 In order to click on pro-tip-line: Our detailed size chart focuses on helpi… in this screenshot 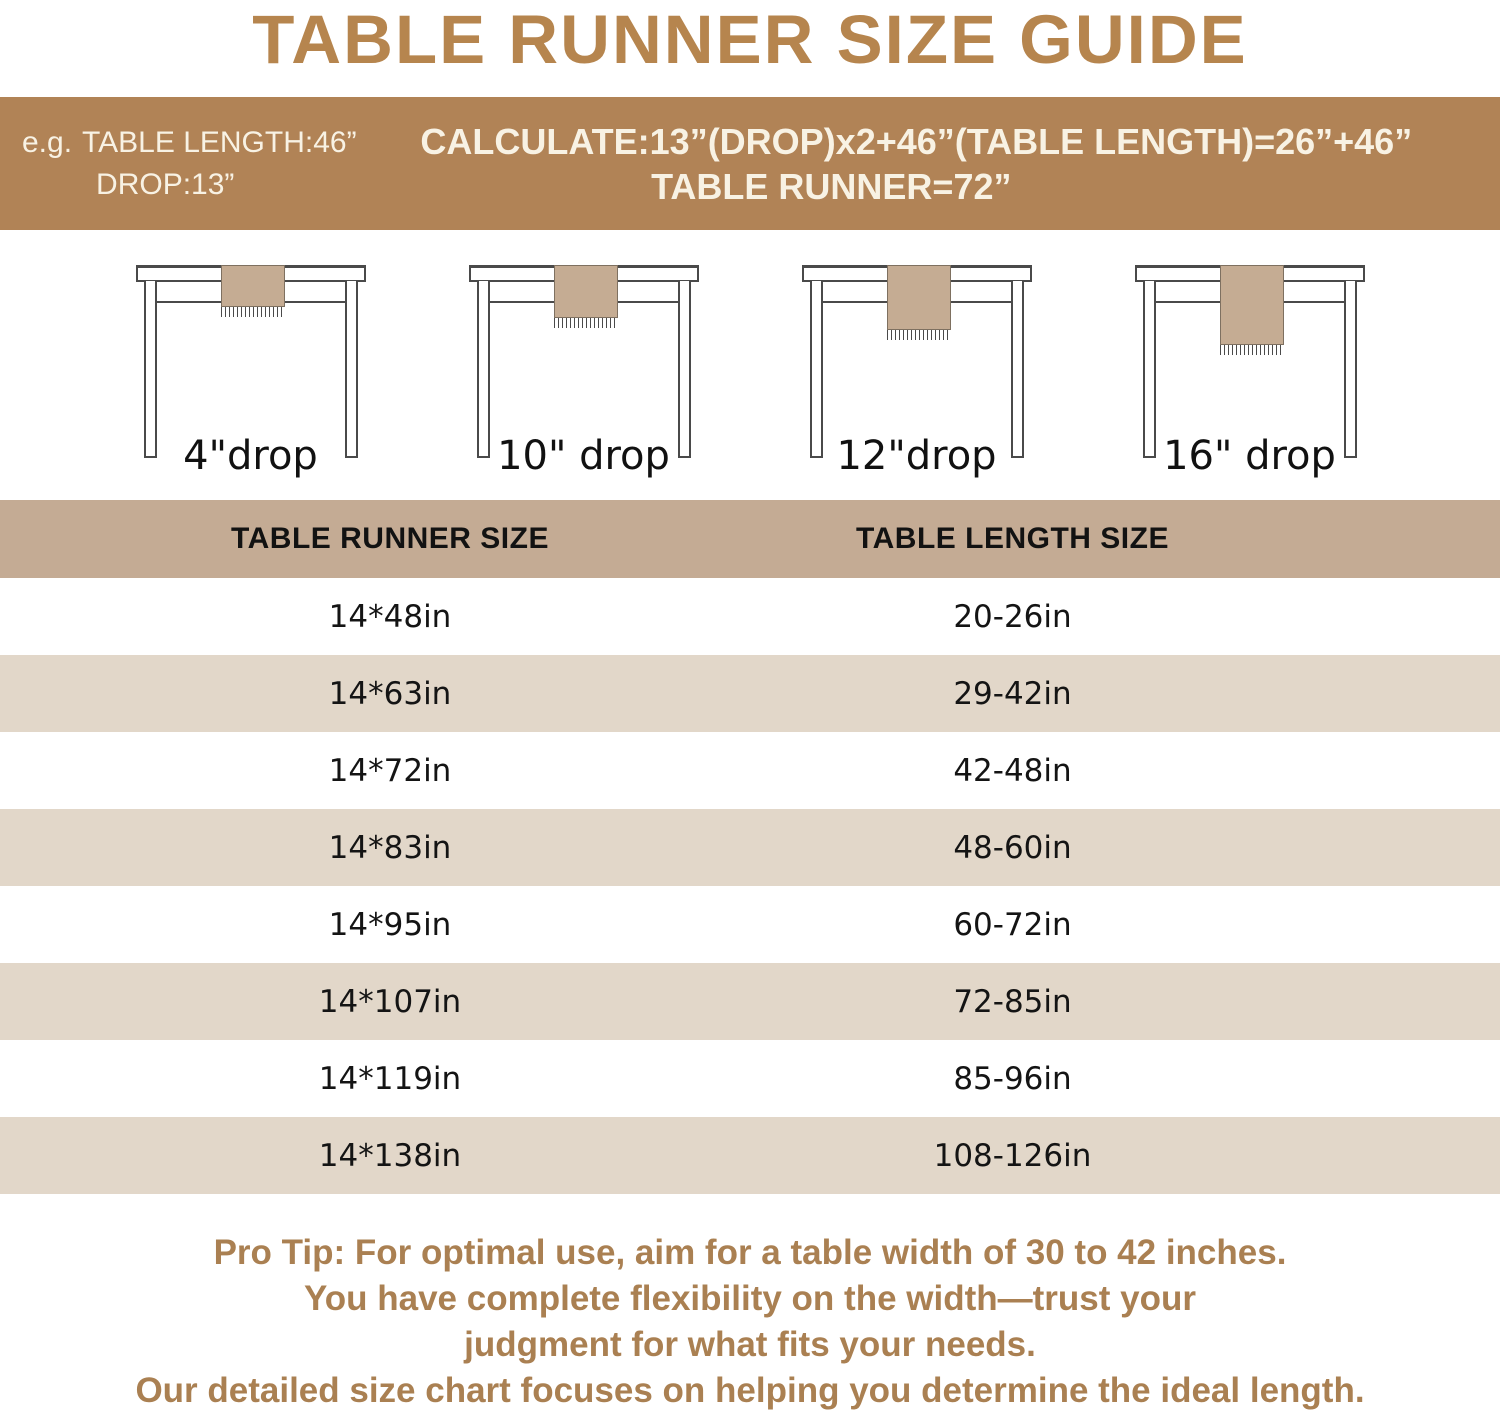, I will do `click(750, 1390)`.